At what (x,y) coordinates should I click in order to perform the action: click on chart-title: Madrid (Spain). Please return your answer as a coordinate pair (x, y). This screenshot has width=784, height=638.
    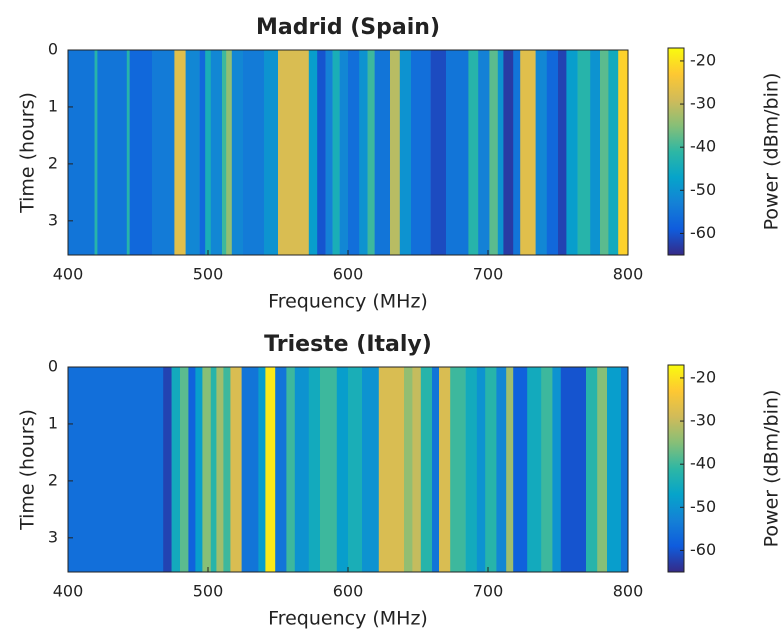
    Looking at the image, I should click on (348, 27).